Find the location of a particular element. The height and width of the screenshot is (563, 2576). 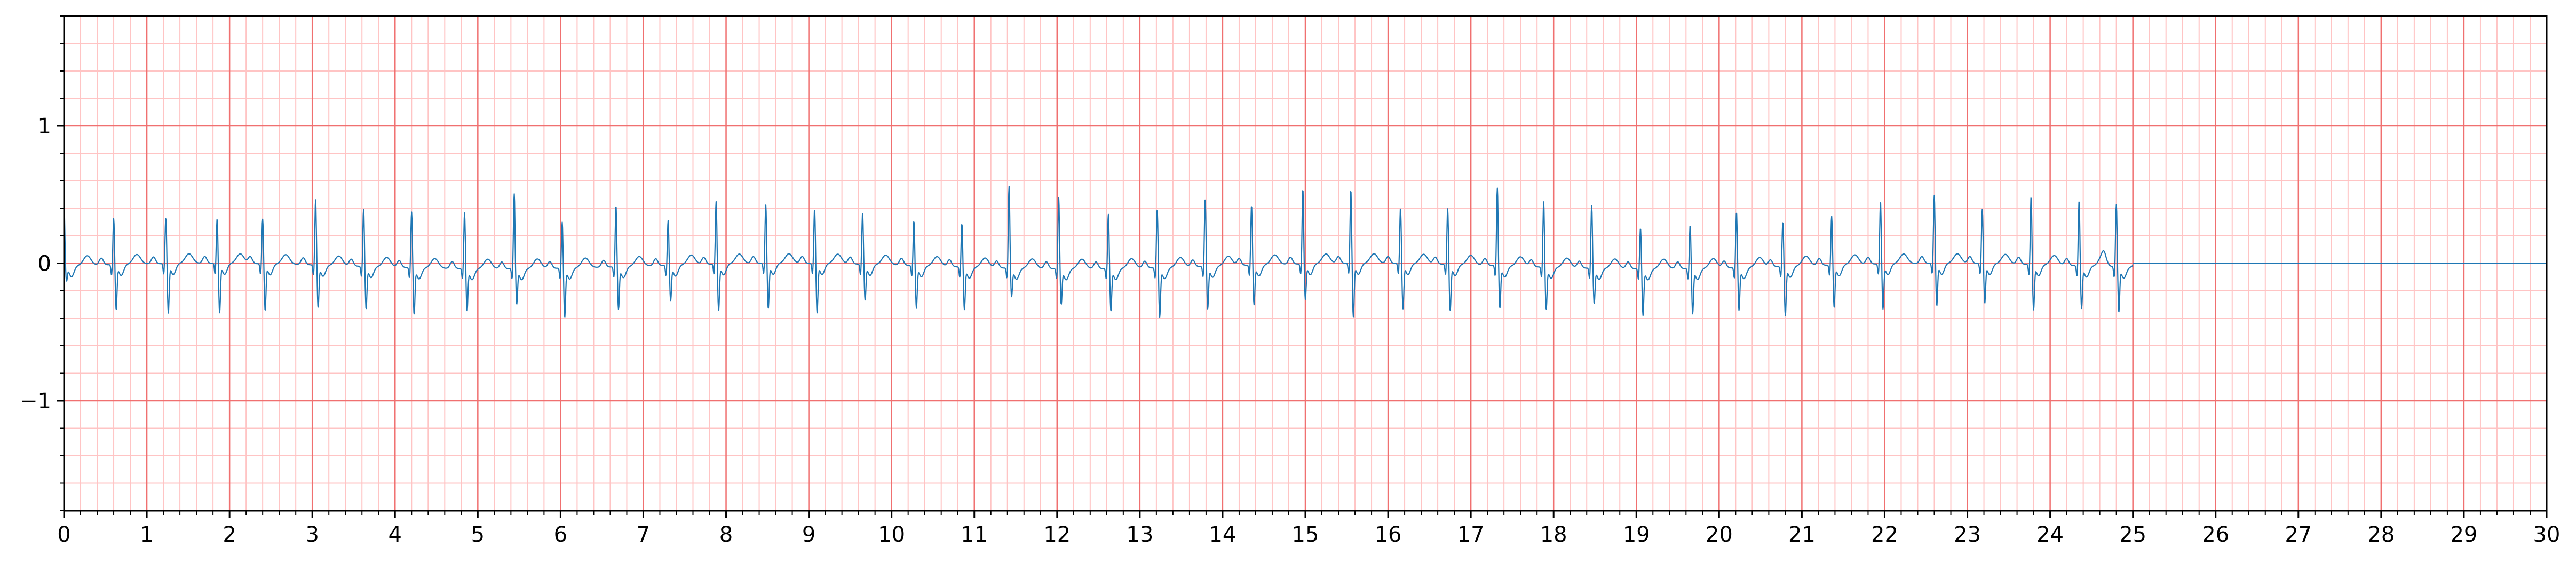

y-axis: −1 0 1 is located at coordinates (42, 263).